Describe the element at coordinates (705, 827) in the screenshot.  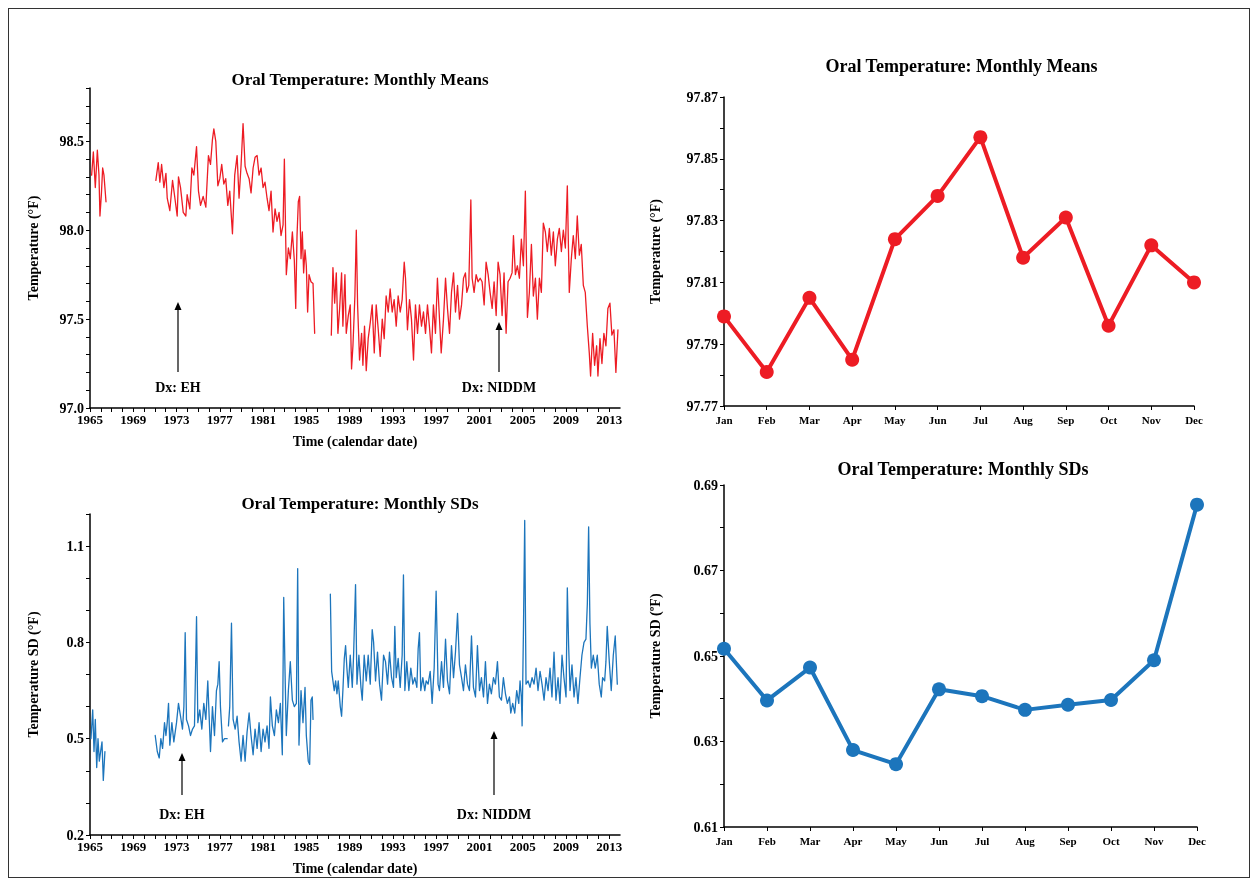
I see `y-tick-label: 0.61` at that location.